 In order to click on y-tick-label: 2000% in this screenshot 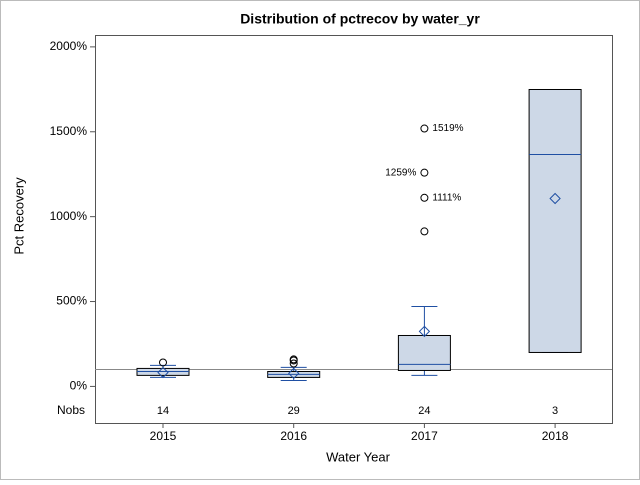, I will do `click(69, 46)`.